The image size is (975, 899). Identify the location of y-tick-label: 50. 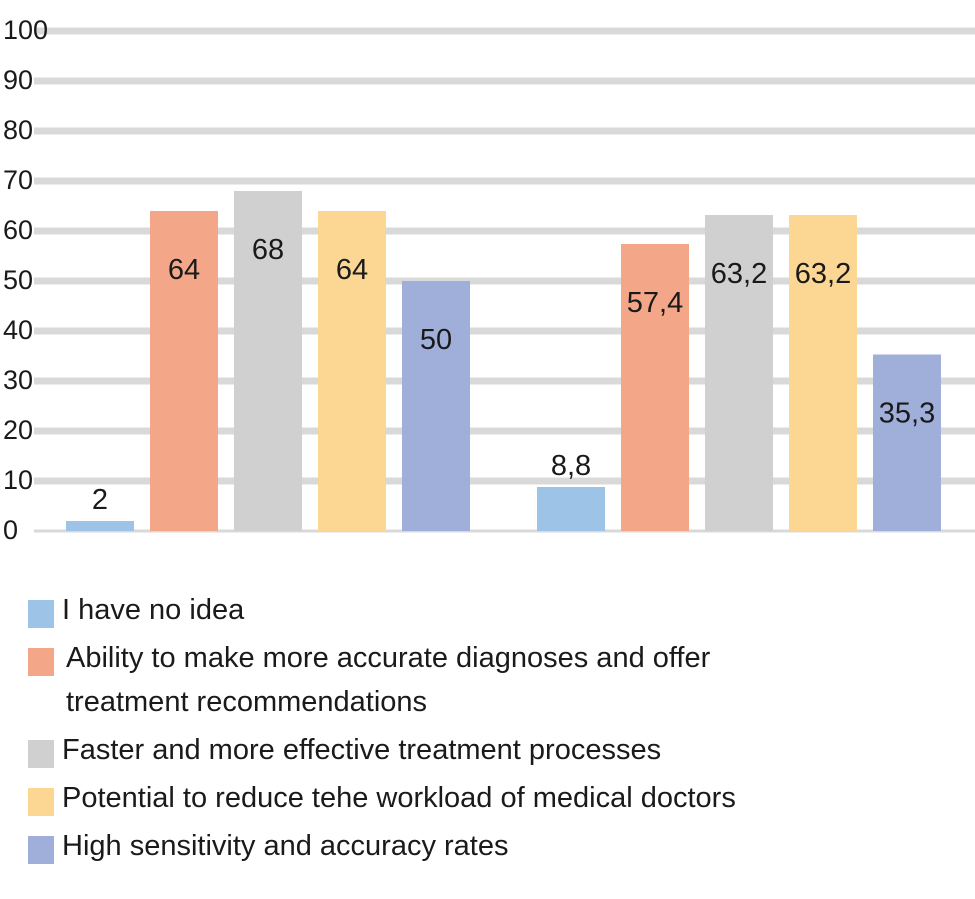
(18, 280).